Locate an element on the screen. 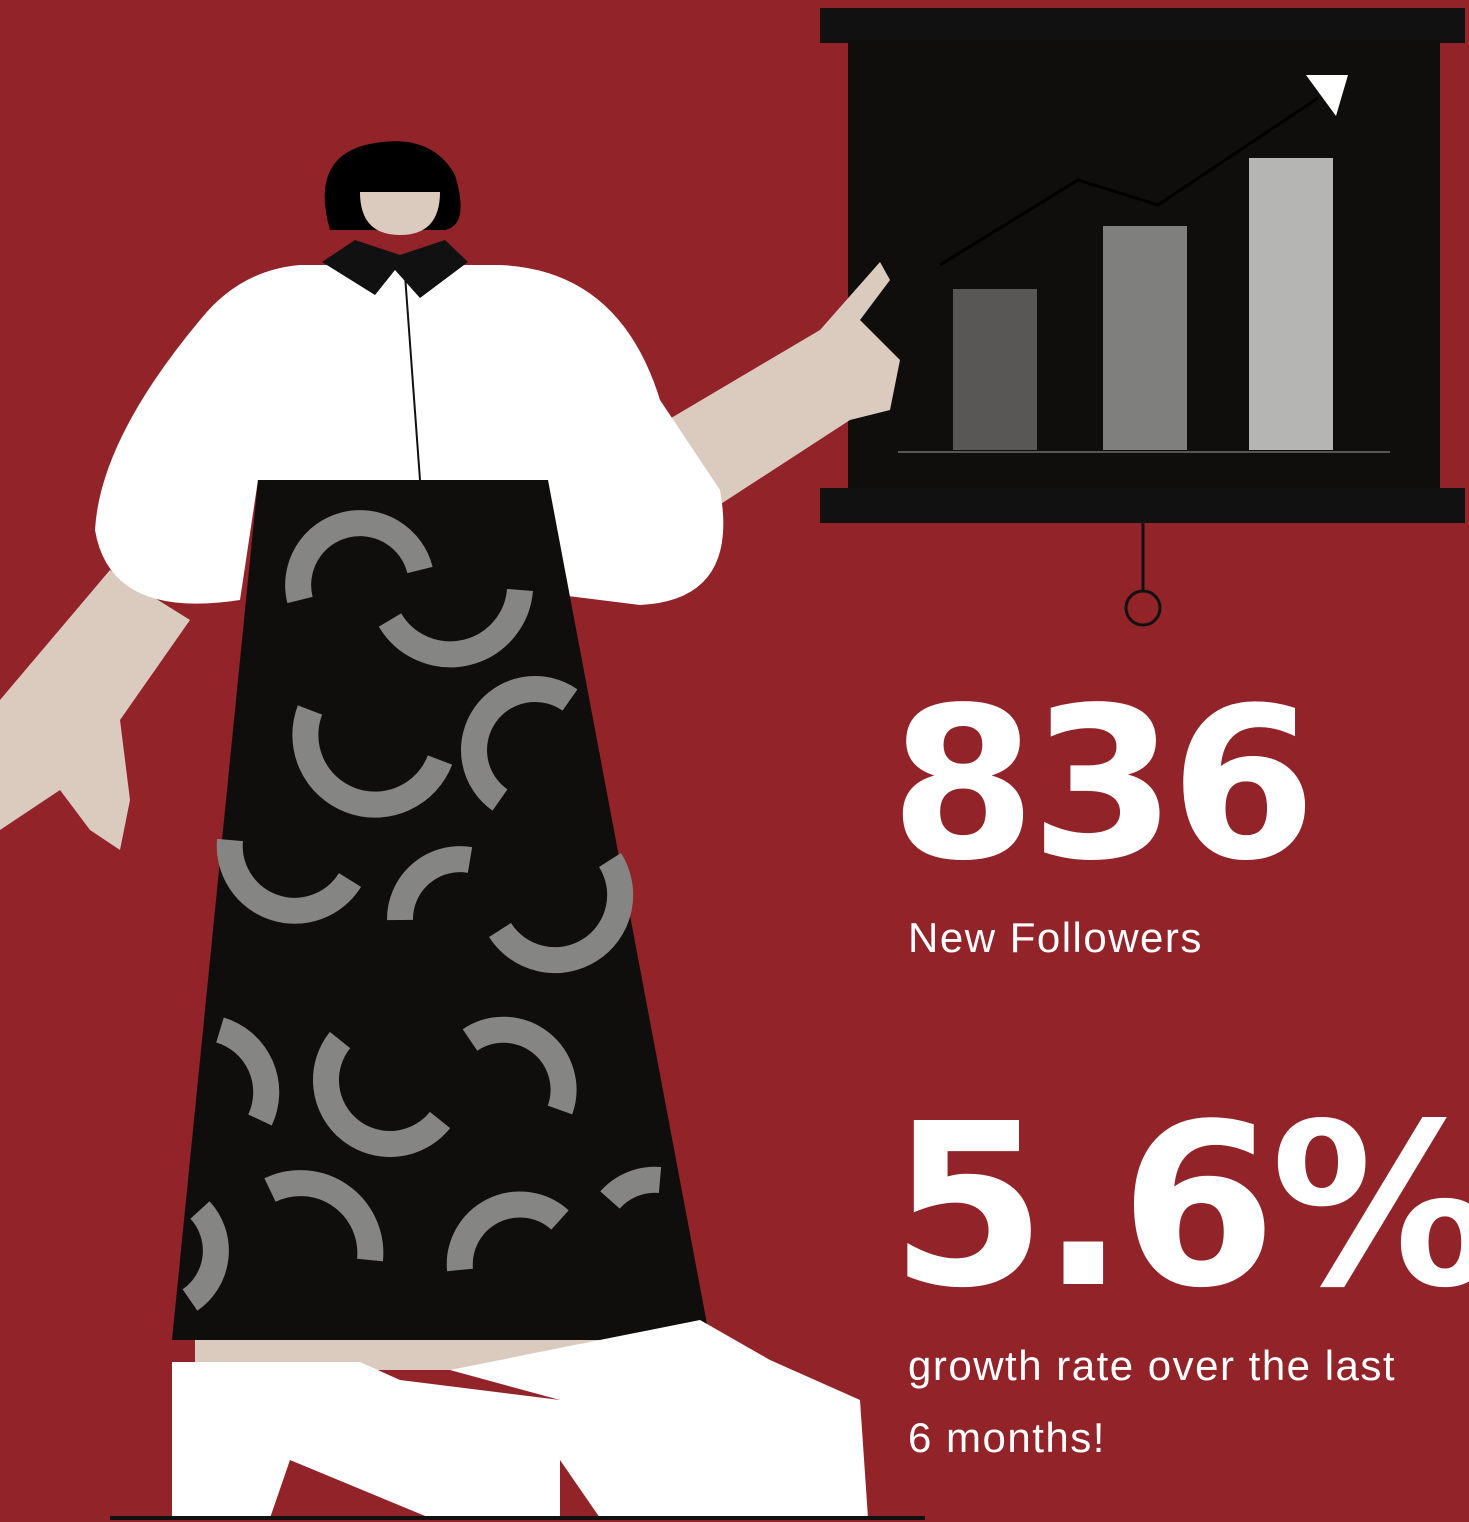  stat-label: growth rate over the last 6 months! is located at coordinates (1152, 1401).